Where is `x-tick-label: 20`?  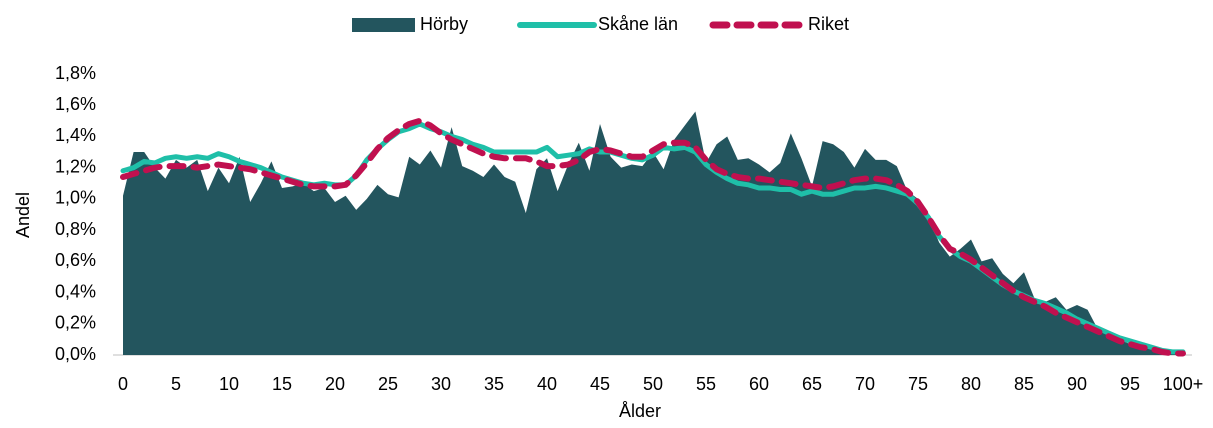 x-tick-label: 20 is located at coordinates (335, 384).